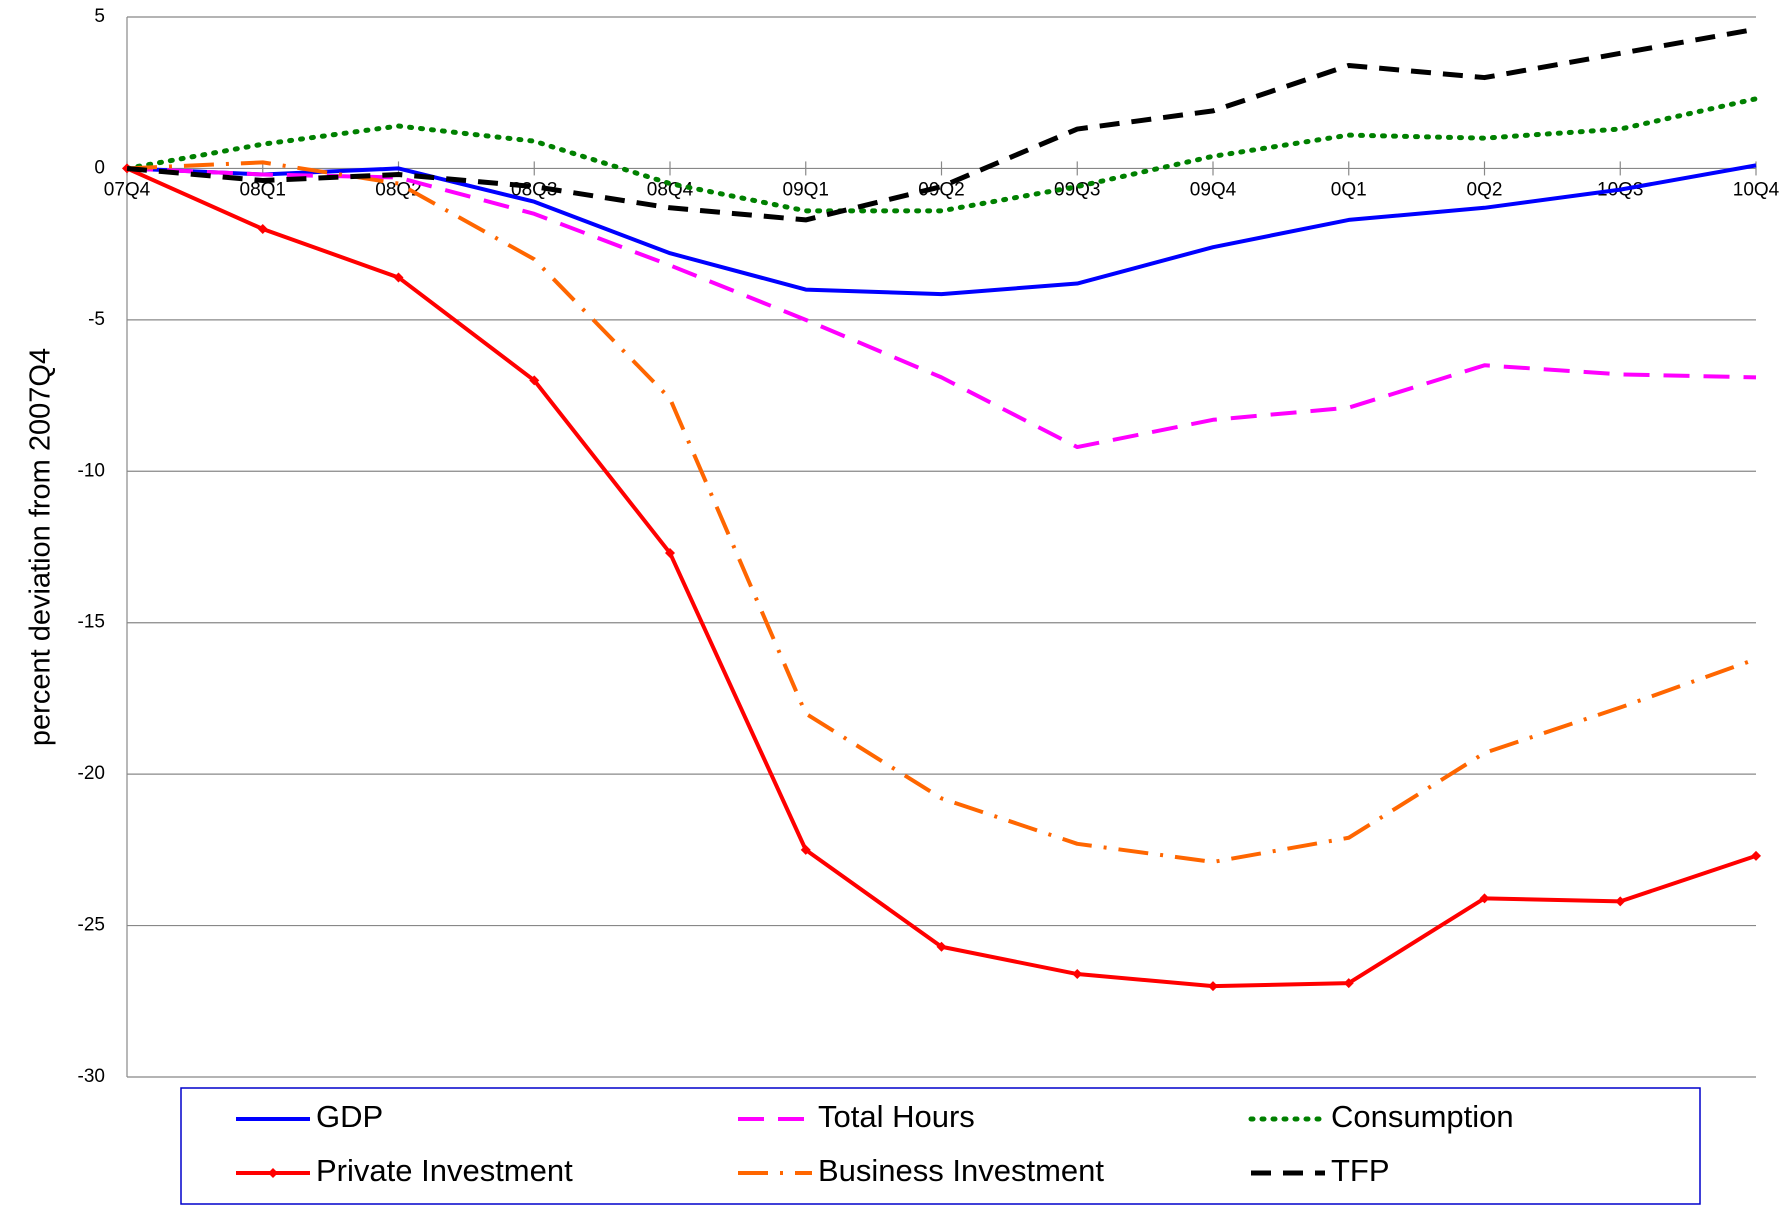  What do you see at coordinates (806, 189) in the screenshot?
I see `x-tick-label: 09Q1` at bounding box center [806, 189].